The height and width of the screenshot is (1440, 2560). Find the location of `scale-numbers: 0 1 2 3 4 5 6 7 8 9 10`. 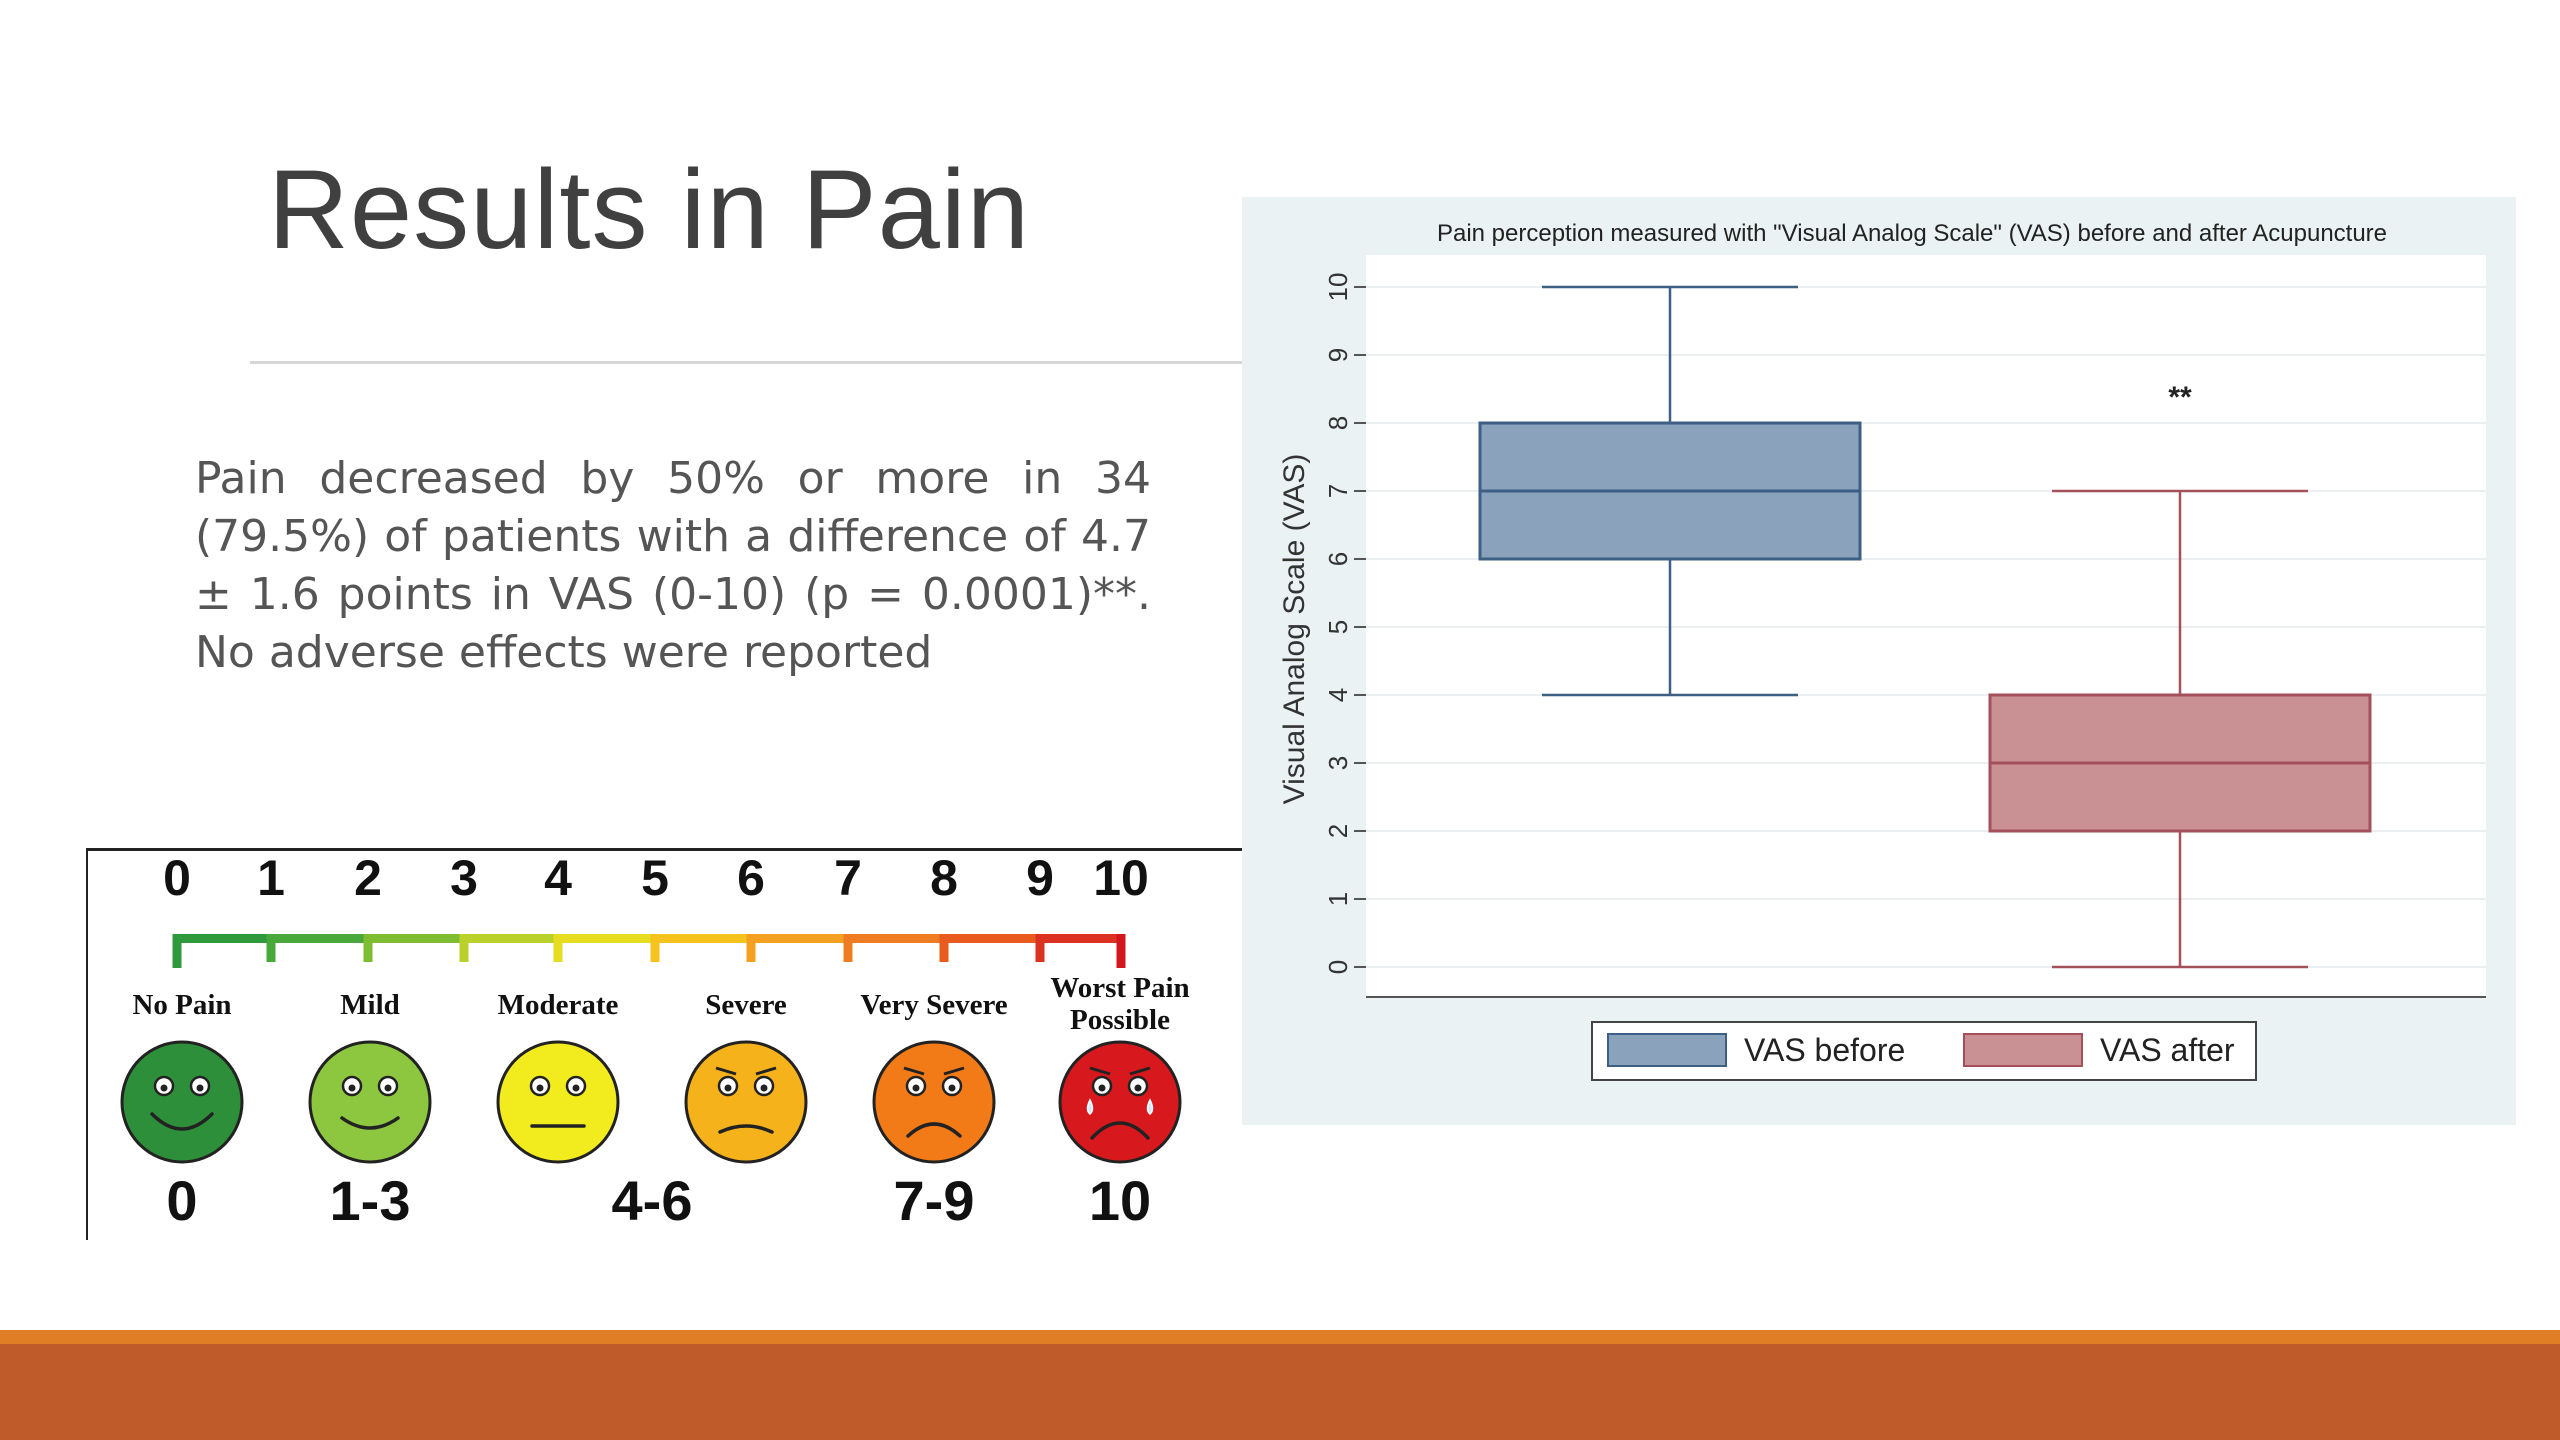

scale-numbers: 0 1 2 3 4 5 6 7 8 9 10 is located at coordinates (656, 878).